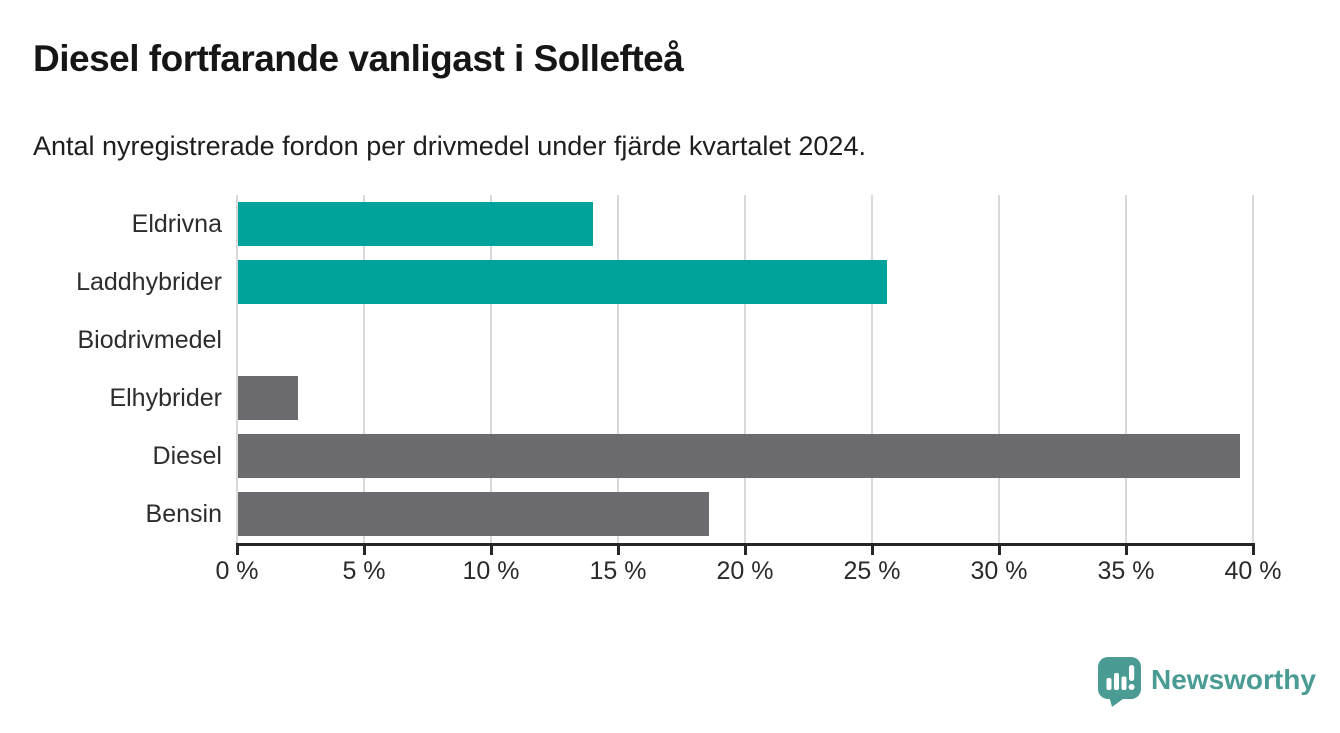 The width and height of the screenshot is (1340, 733). Describe the element at coordinates (999, 571) in the screenshot. I see `x-axis-tick-label: 30 %` at that location.